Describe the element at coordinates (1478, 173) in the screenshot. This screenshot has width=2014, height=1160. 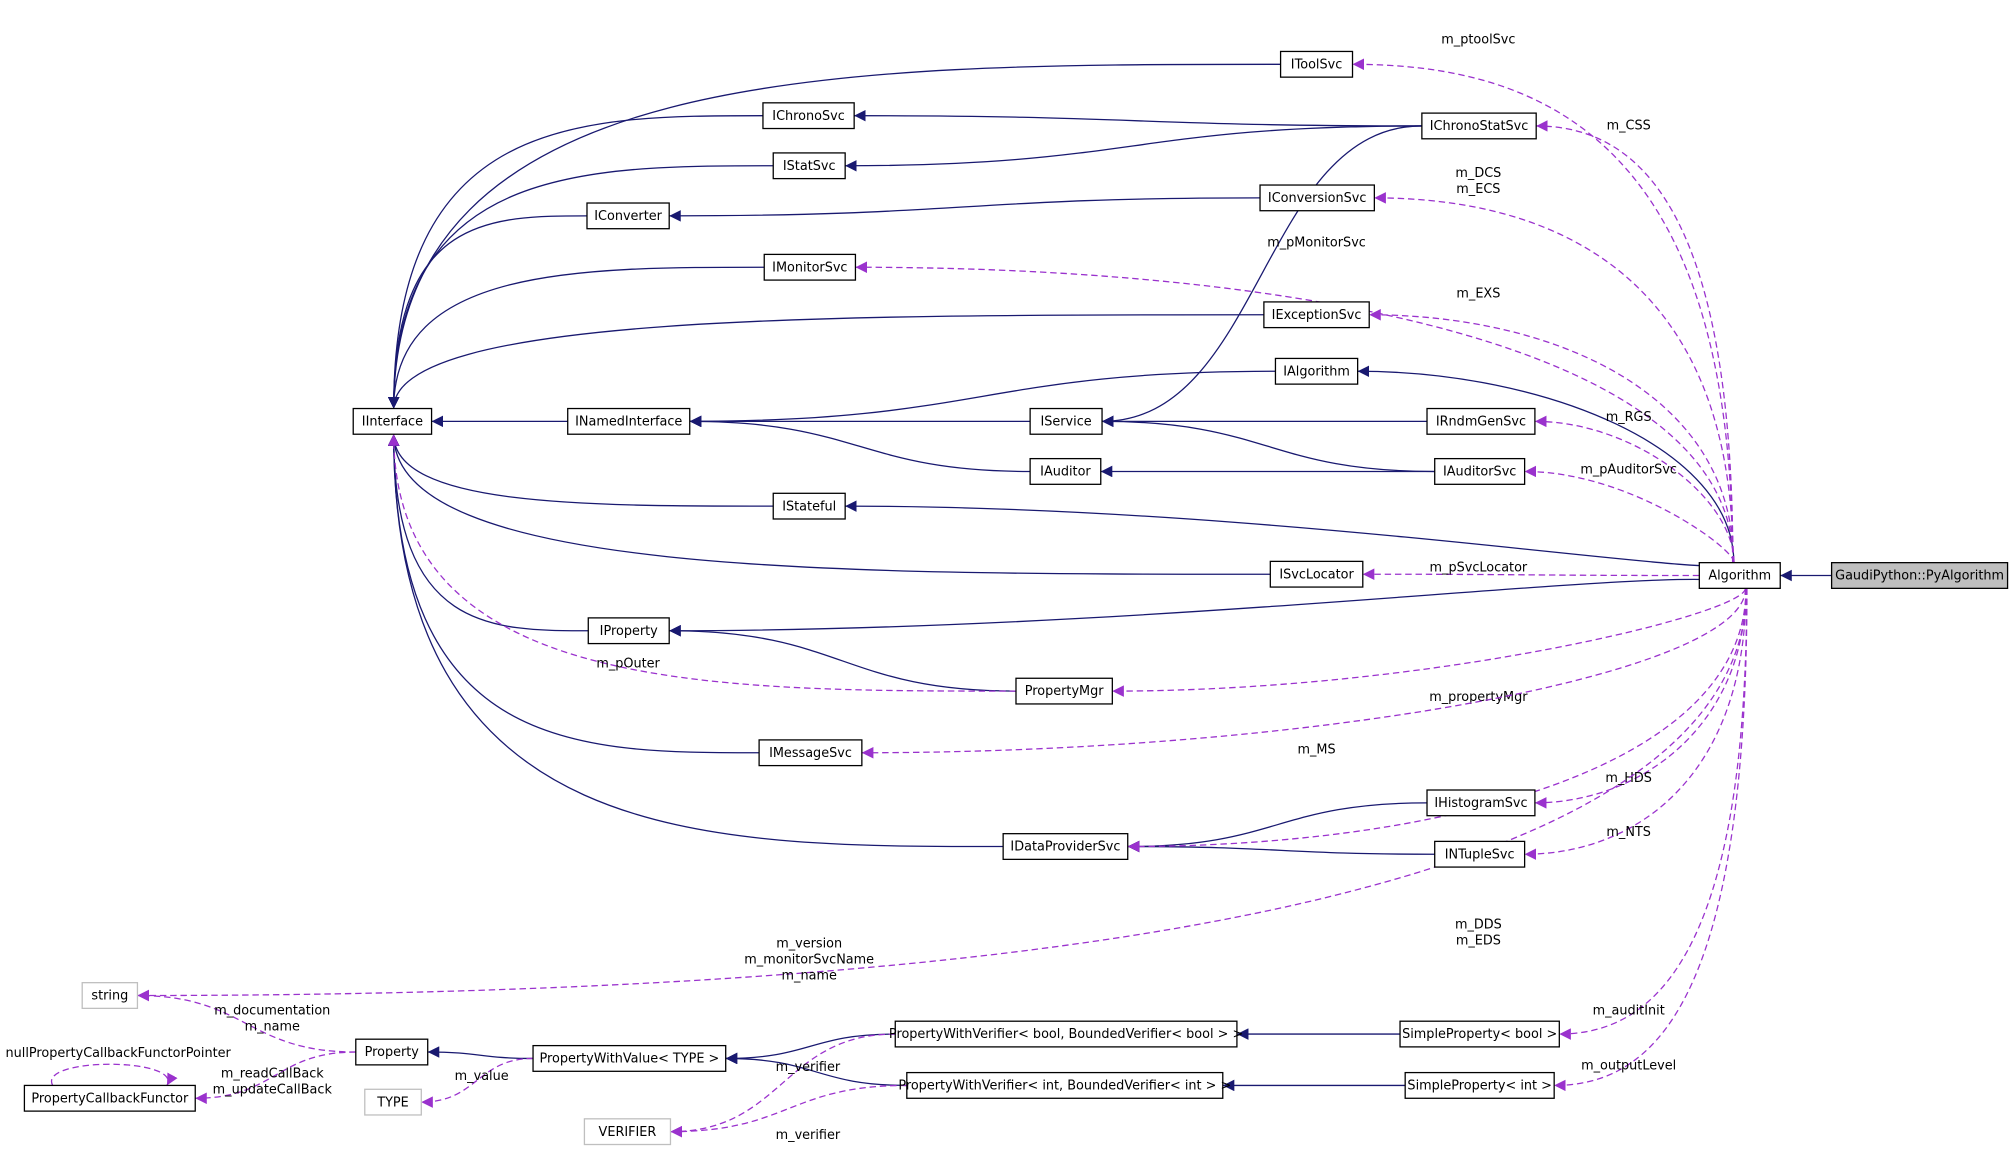
I see `edge-label: m_DCS` at that location.